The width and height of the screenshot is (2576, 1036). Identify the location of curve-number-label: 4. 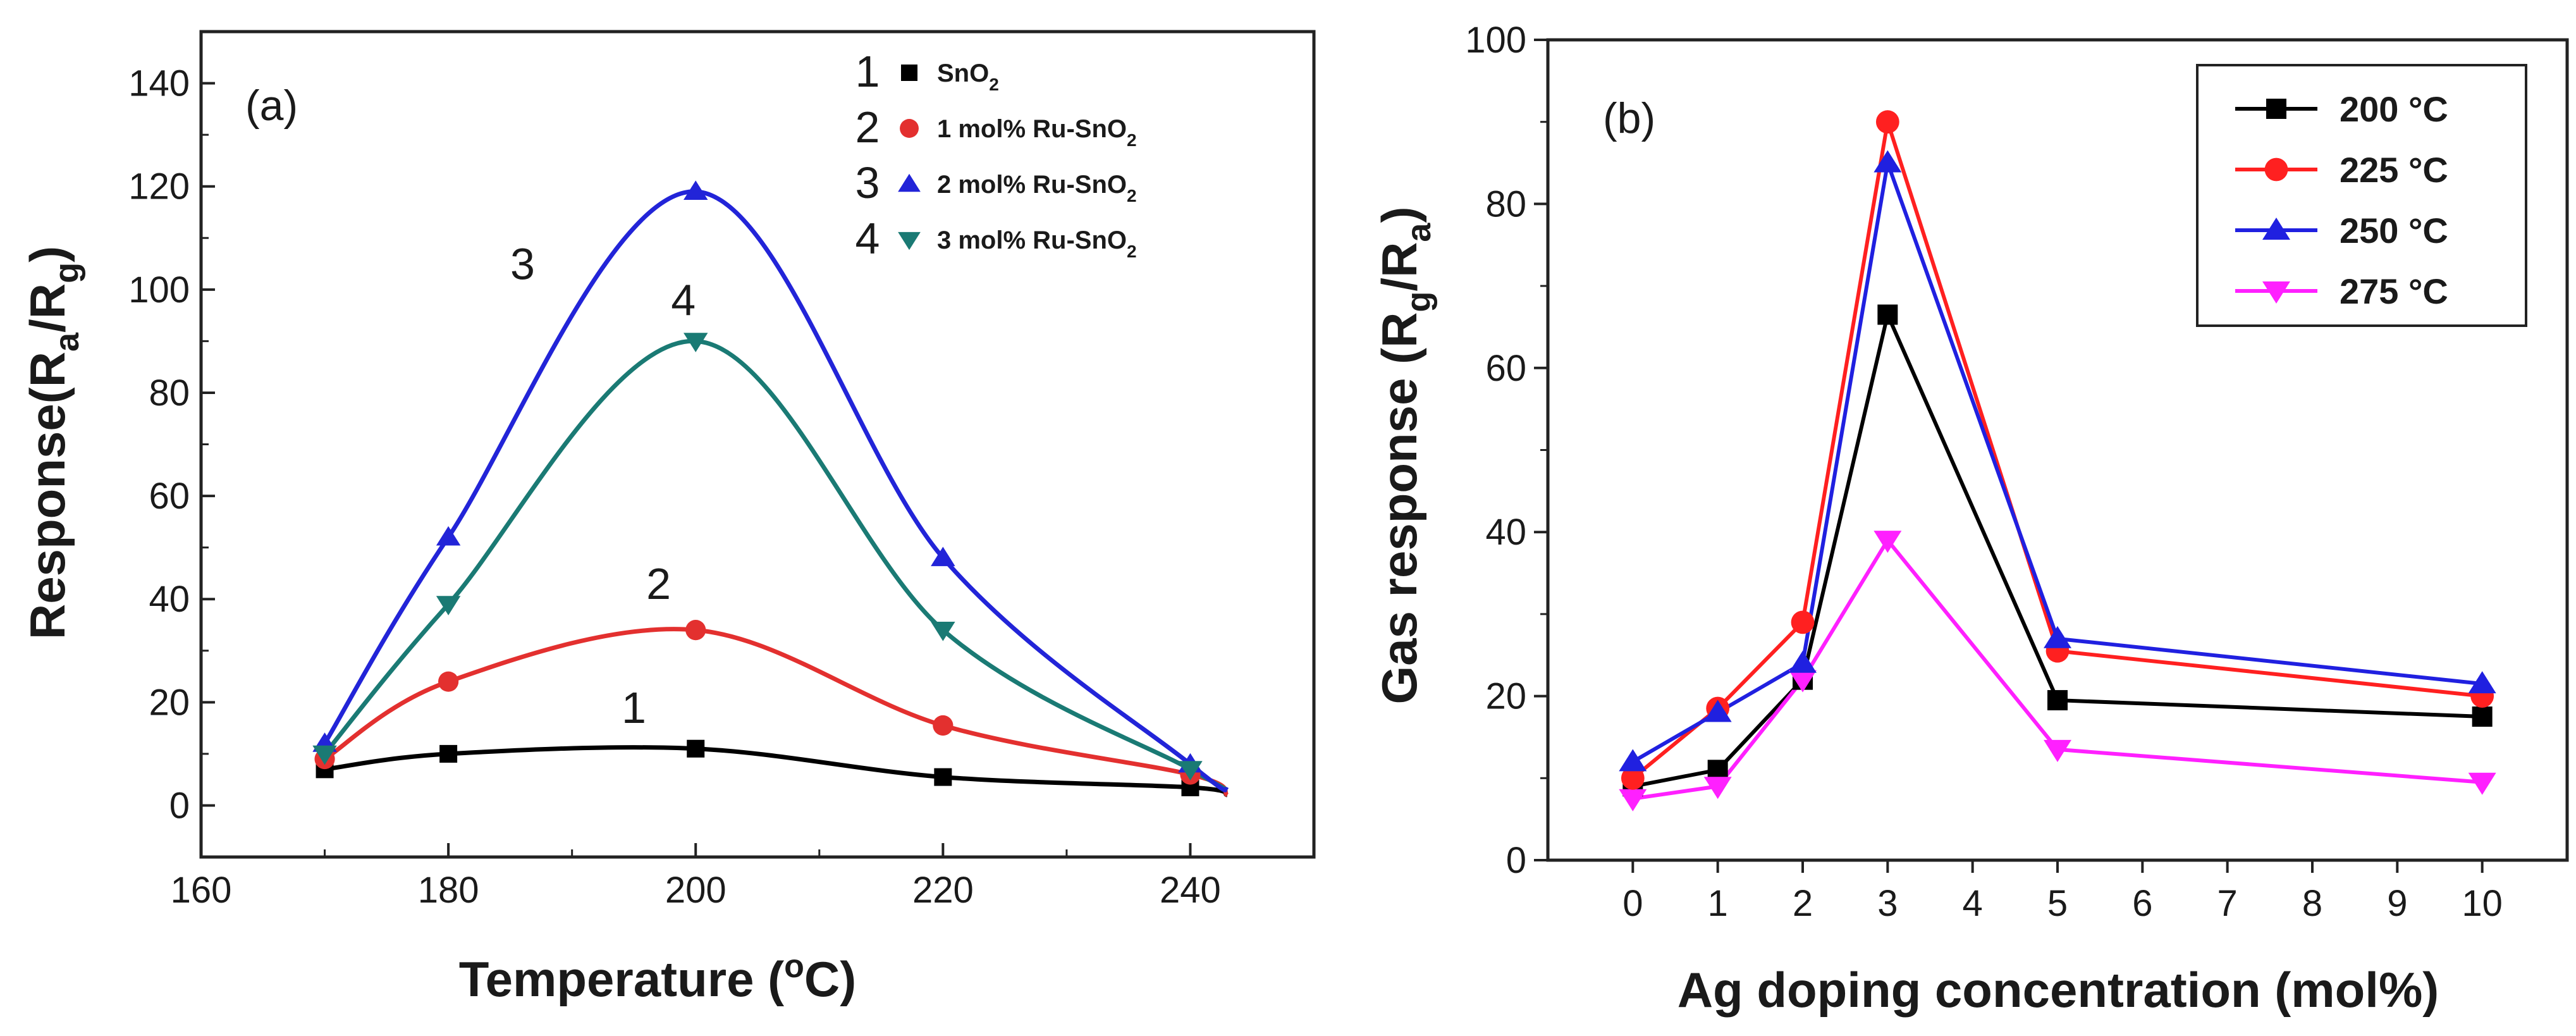
(683, 300).